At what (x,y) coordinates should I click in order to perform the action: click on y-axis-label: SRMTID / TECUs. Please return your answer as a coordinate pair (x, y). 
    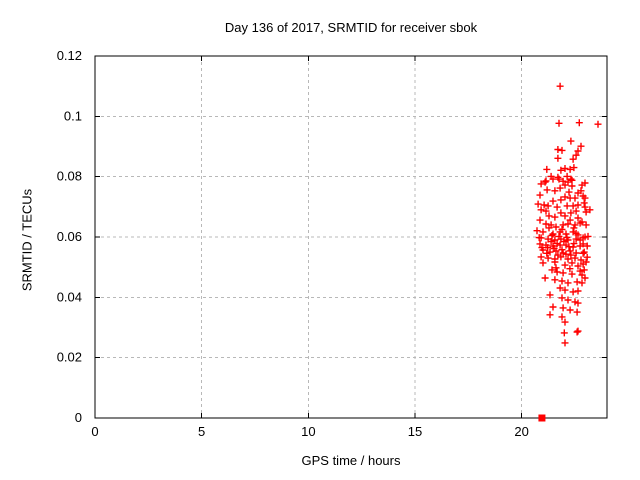
    Looking at the image, I should click on (27, 240).